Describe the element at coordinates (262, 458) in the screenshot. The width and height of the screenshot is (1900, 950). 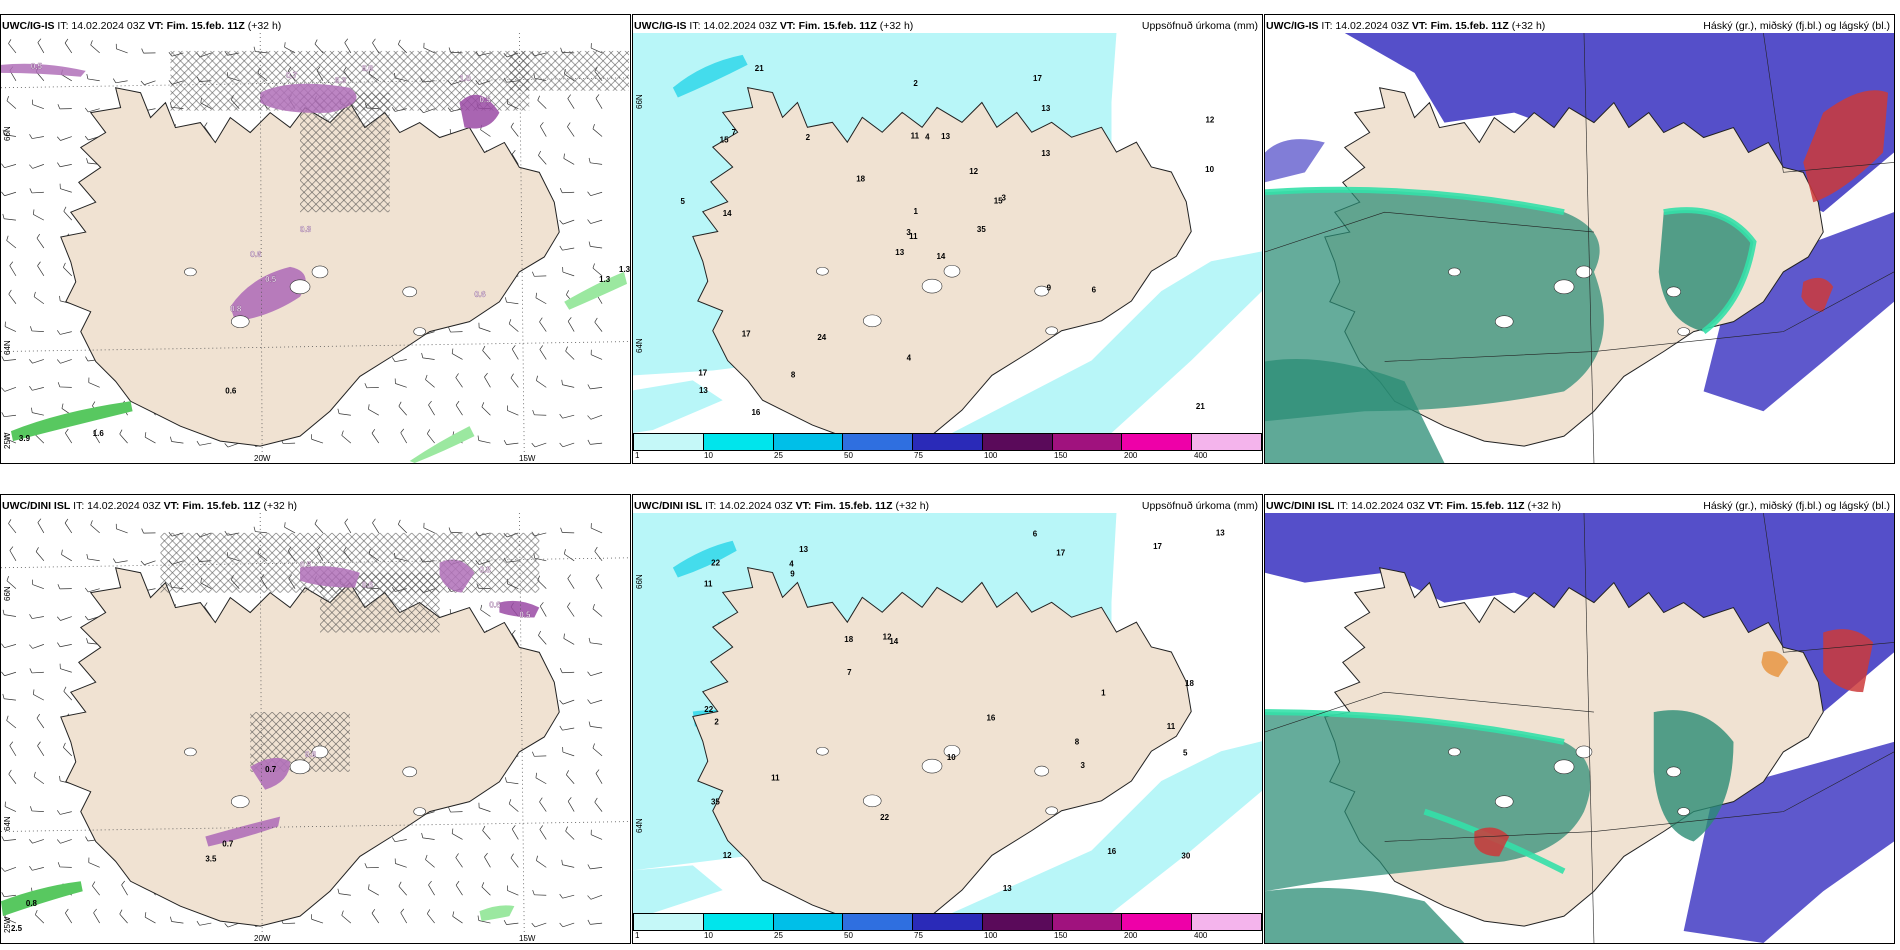
I see `lon-label-20w: 20W` at that location.